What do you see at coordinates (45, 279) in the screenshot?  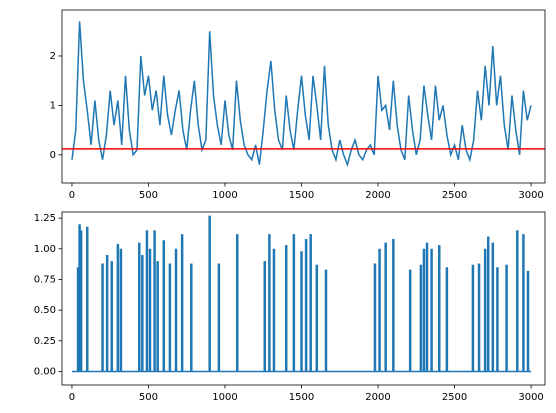 I see `y-tick-label: 0.75` at bounding box center [45, 279].